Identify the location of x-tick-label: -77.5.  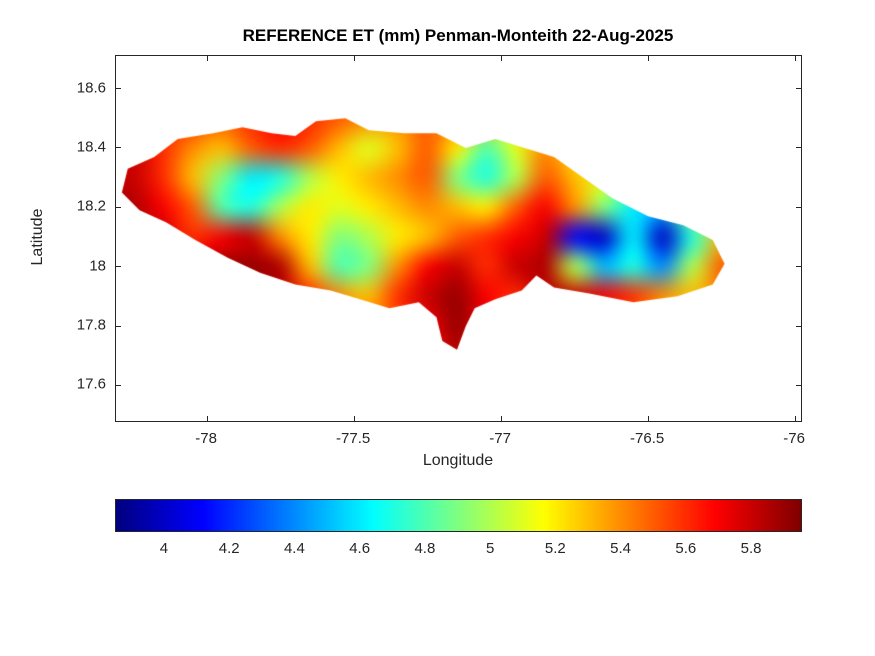
(353, 438).